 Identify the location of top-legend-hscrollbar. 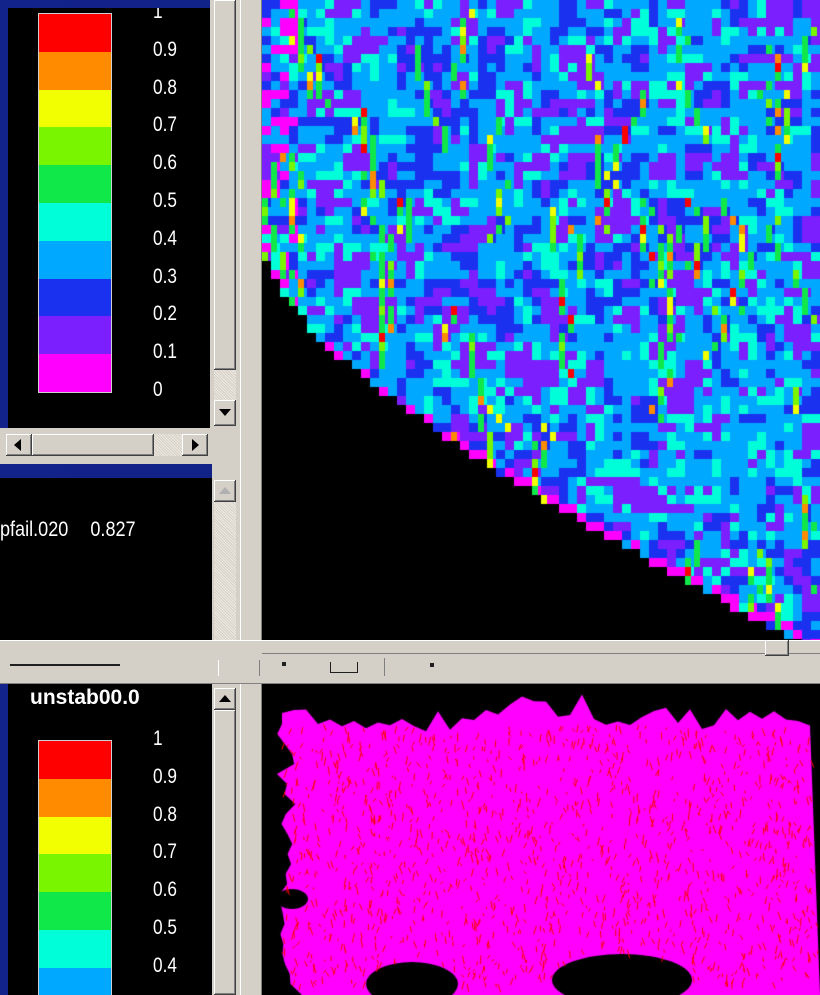
(120, 446).